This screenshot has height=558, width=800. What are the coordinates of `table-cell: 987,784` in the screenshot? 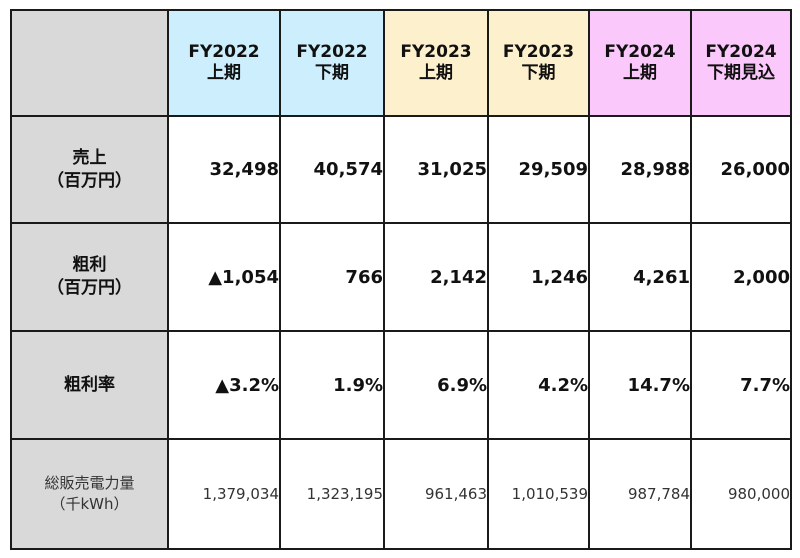 It's located at (640, 494).